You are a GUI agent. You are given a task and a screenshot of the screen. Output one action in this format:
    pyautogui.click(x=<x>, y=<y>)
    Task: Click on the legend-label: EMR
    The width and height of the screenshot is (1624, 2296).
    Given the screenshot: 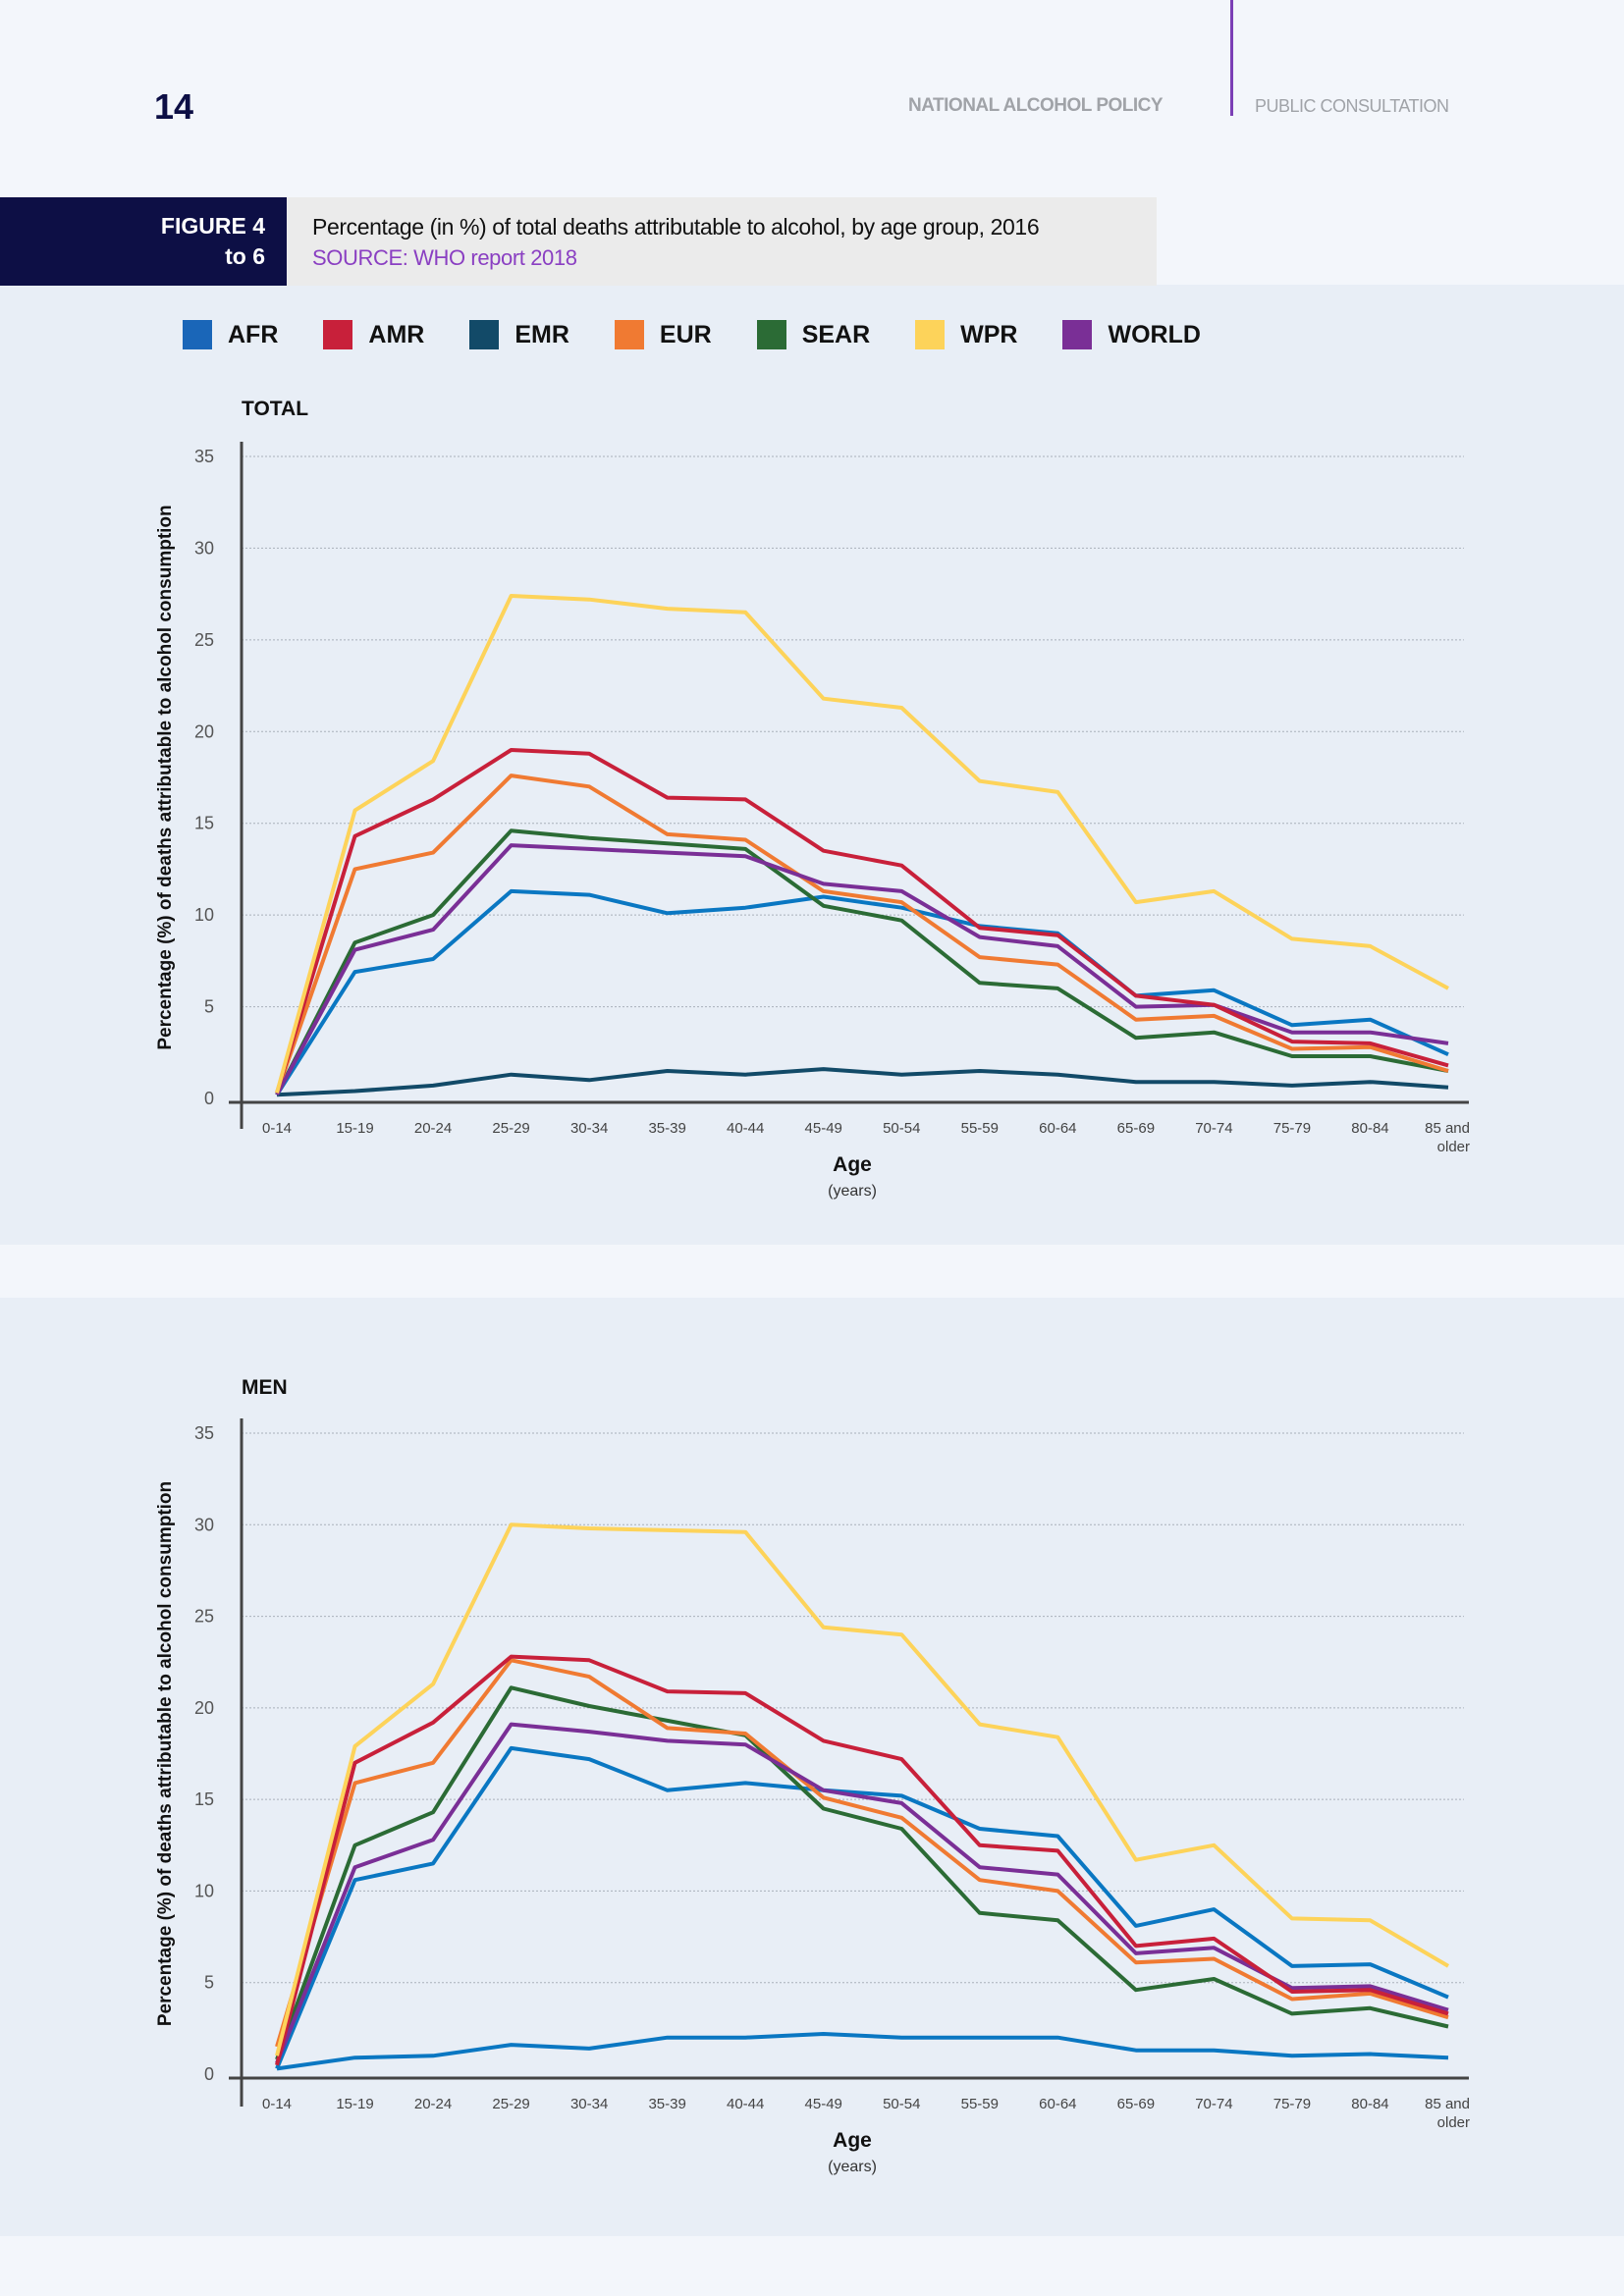 What is the action you would take?
    pyautogui.click(x=541, y=334)
    